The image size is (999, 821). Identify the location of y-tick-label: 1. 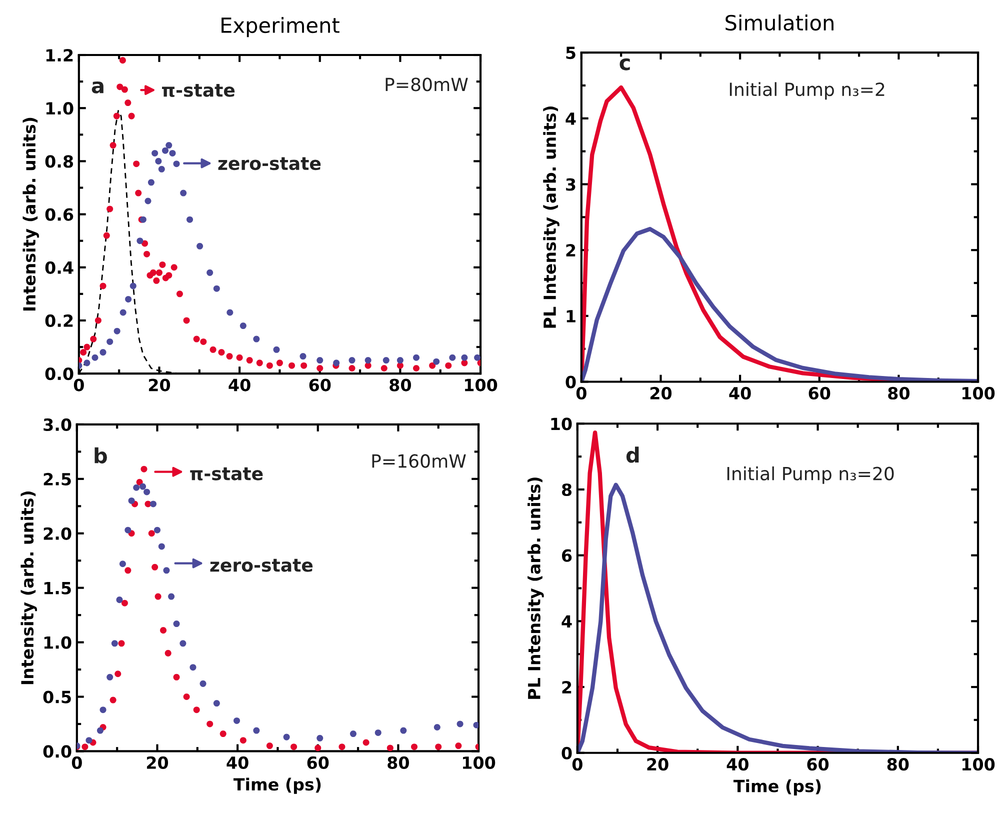
(571, 316).